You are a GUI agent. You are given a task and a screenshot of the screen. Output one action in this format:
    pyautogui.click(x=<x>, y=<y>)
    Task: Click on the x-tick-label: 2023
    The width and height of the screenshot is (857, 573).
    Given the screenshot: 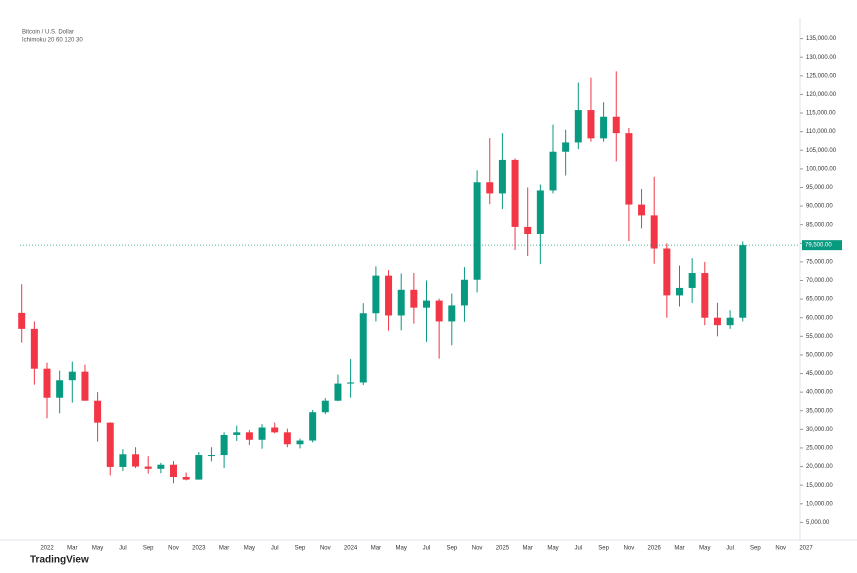 What is the action you would take?
    pyautogui.click(x=199, y=549)
    